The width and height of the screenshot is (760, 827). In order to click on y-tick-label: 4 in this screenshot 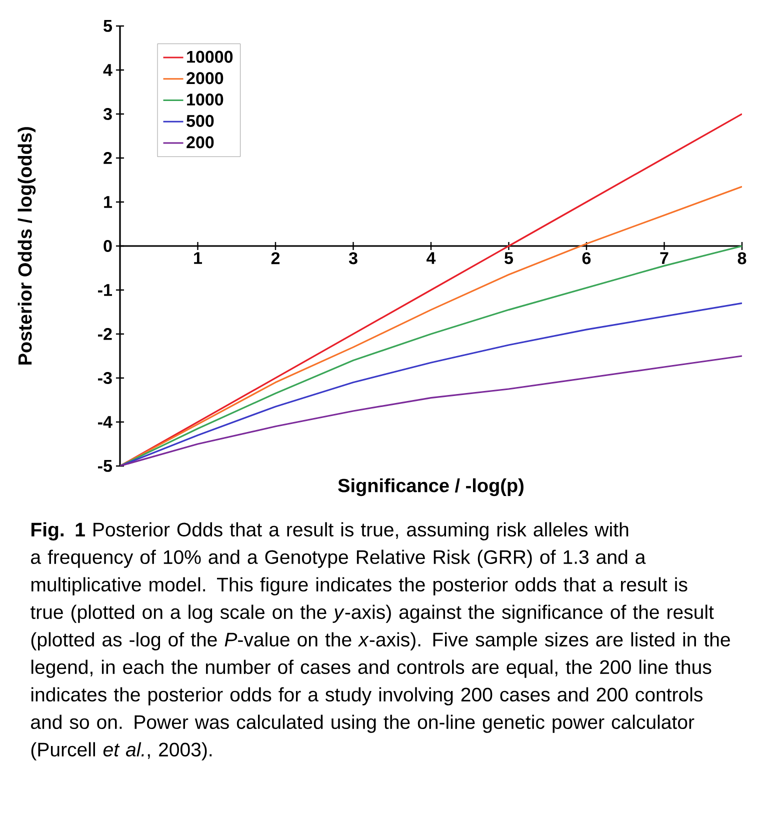, I will do `click(107, 70)`.